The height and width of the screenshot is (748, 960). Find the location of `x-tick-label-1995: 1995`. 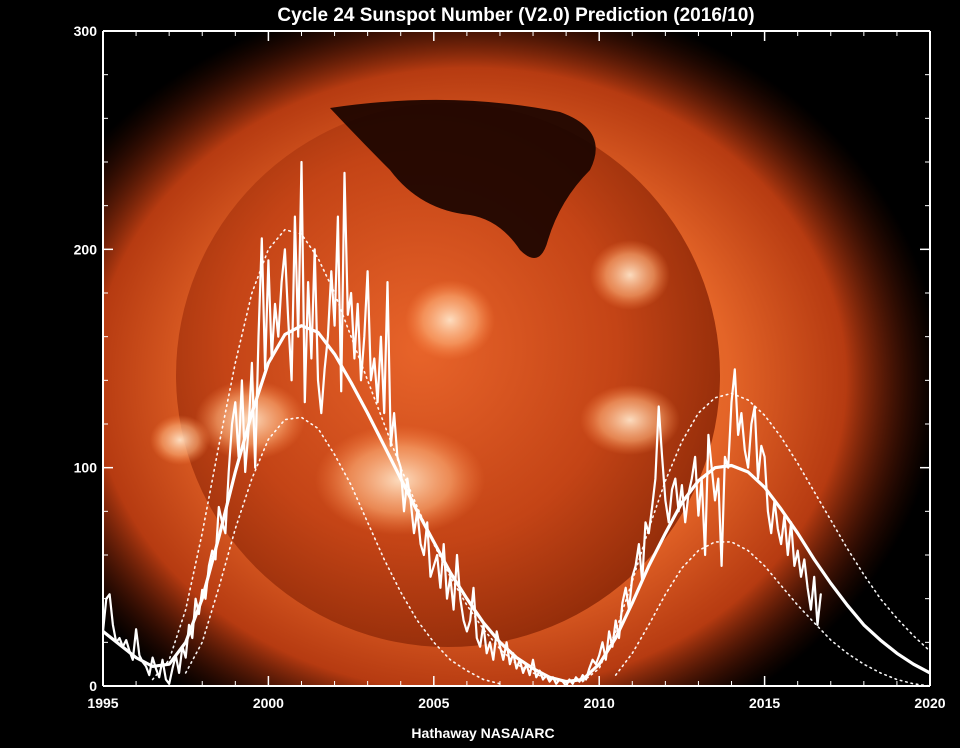

x-tick-label-1995: 1995 is located at coordinates (102, 703).